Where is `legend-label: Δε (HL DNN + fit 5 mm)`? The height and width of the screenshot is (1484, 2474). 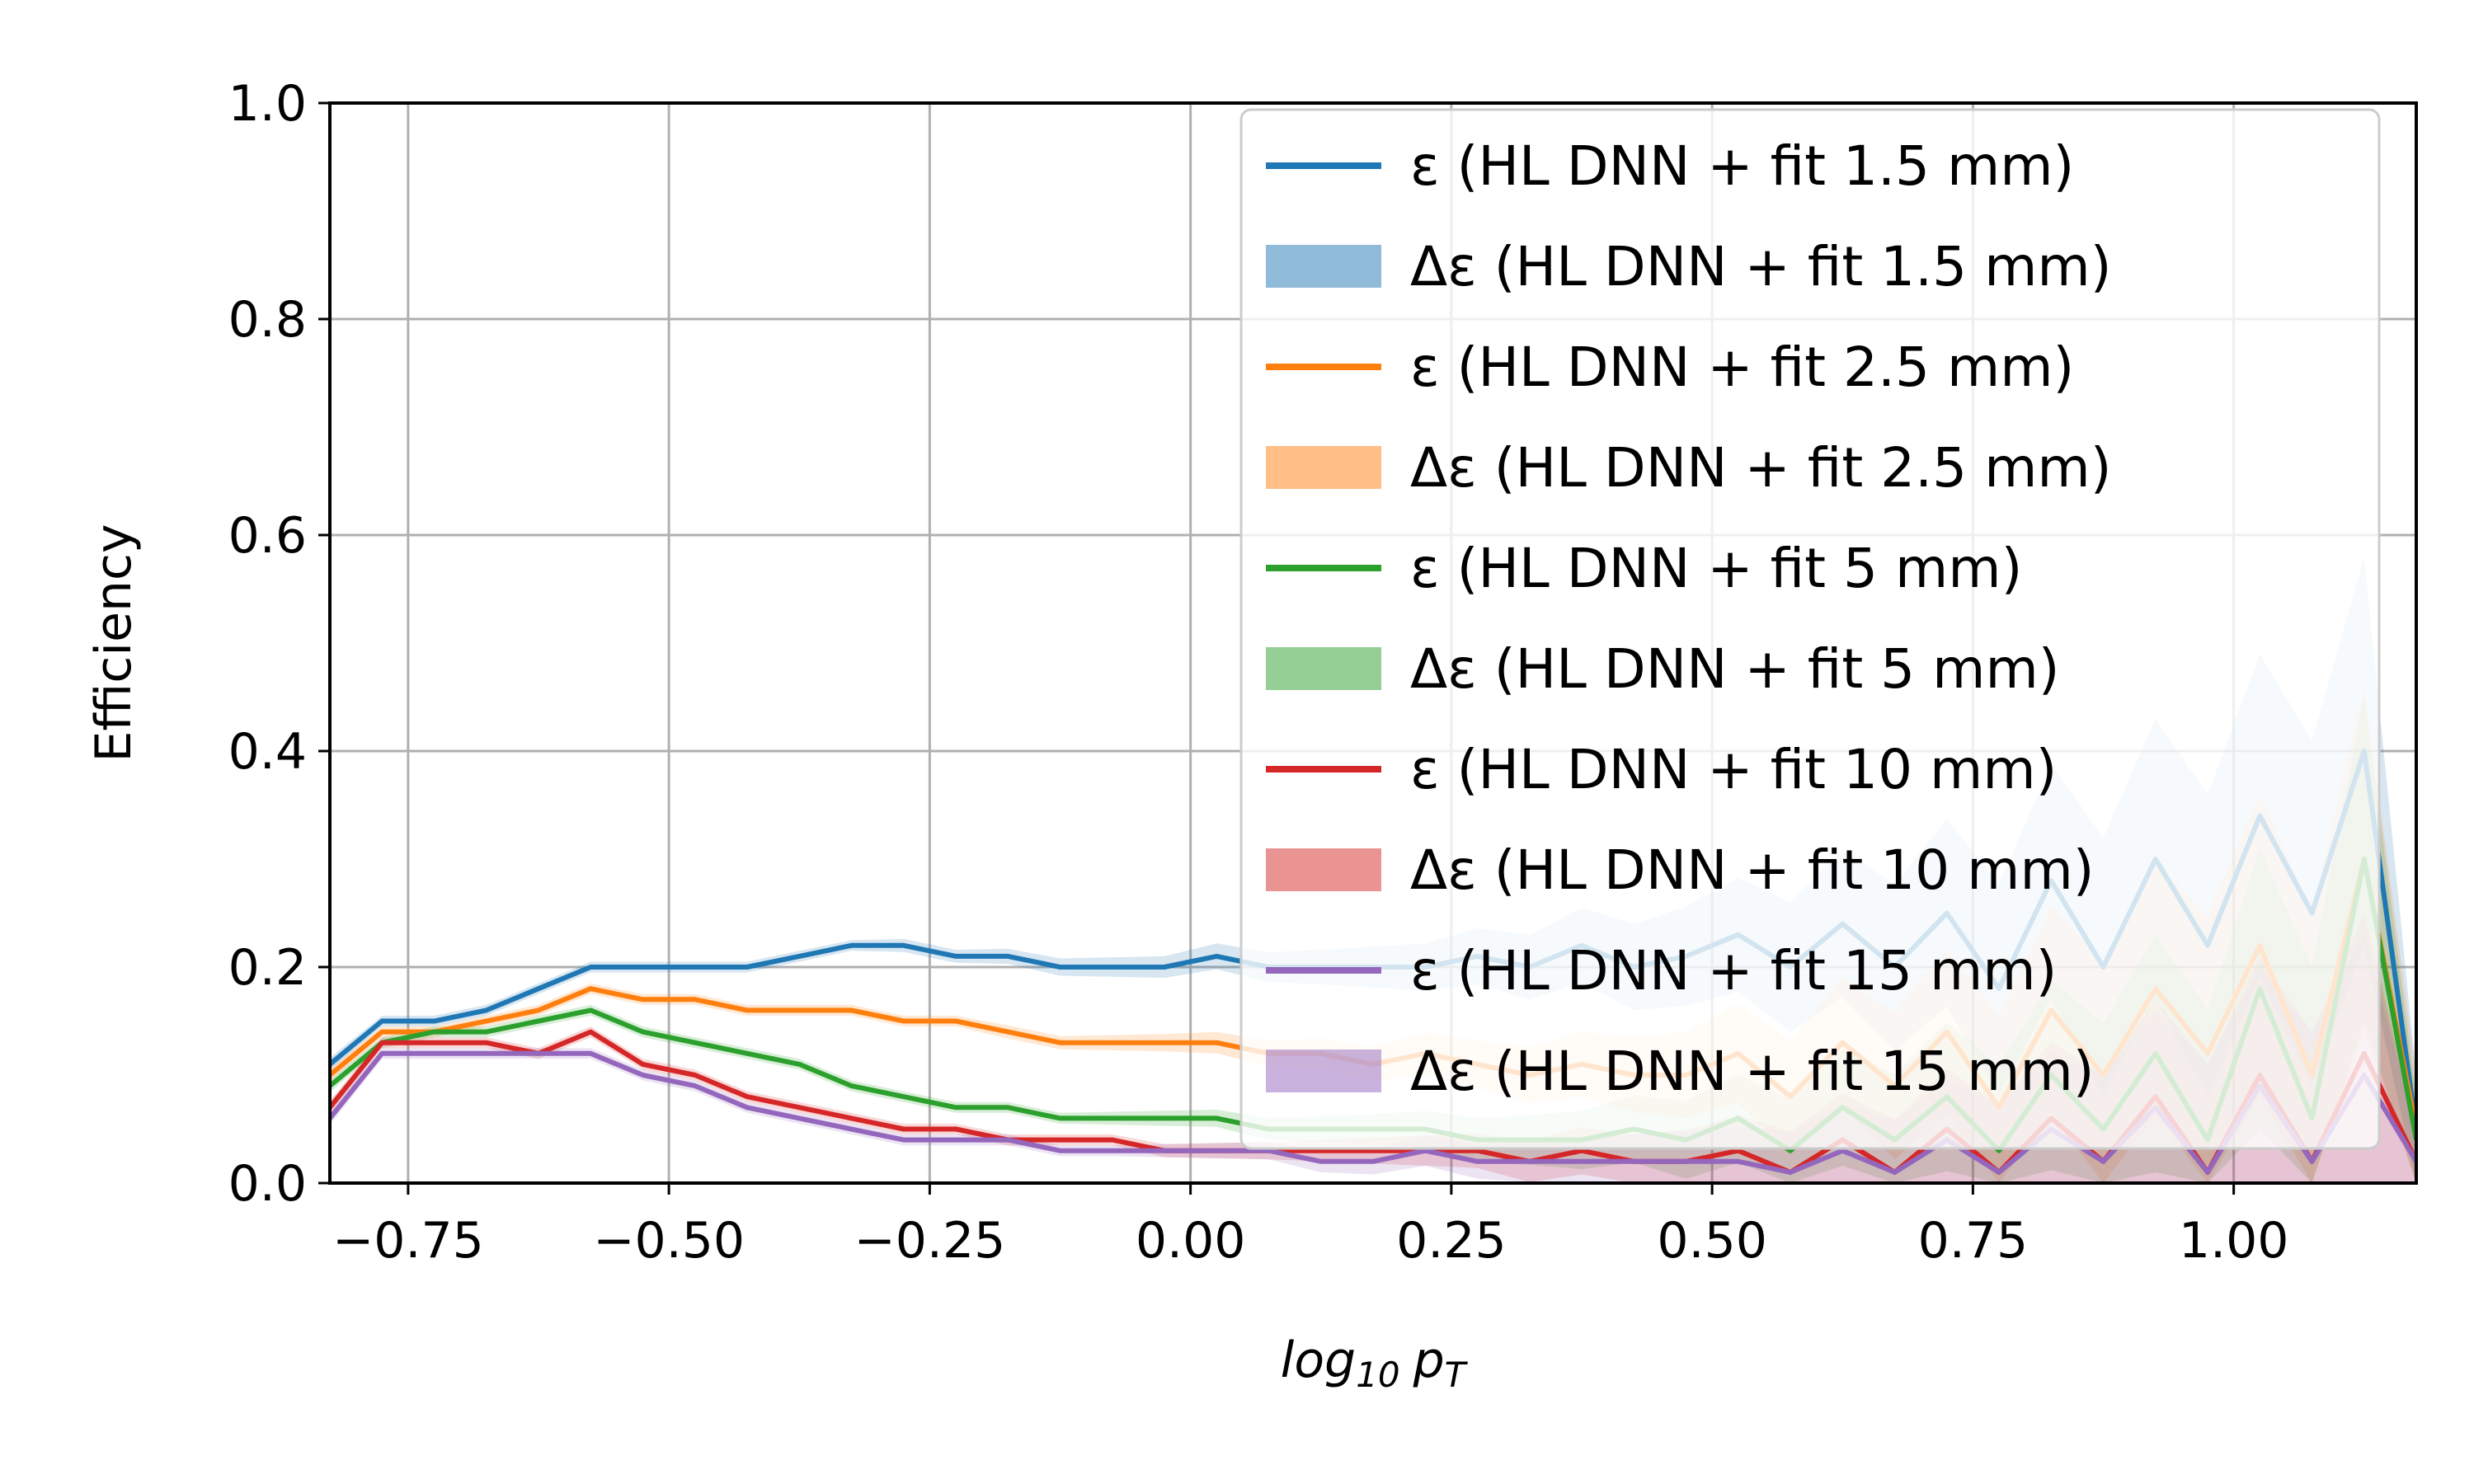
legend-label: Δε (HL DNN + fit 5 mm) is located at coordinates (1735, 669).